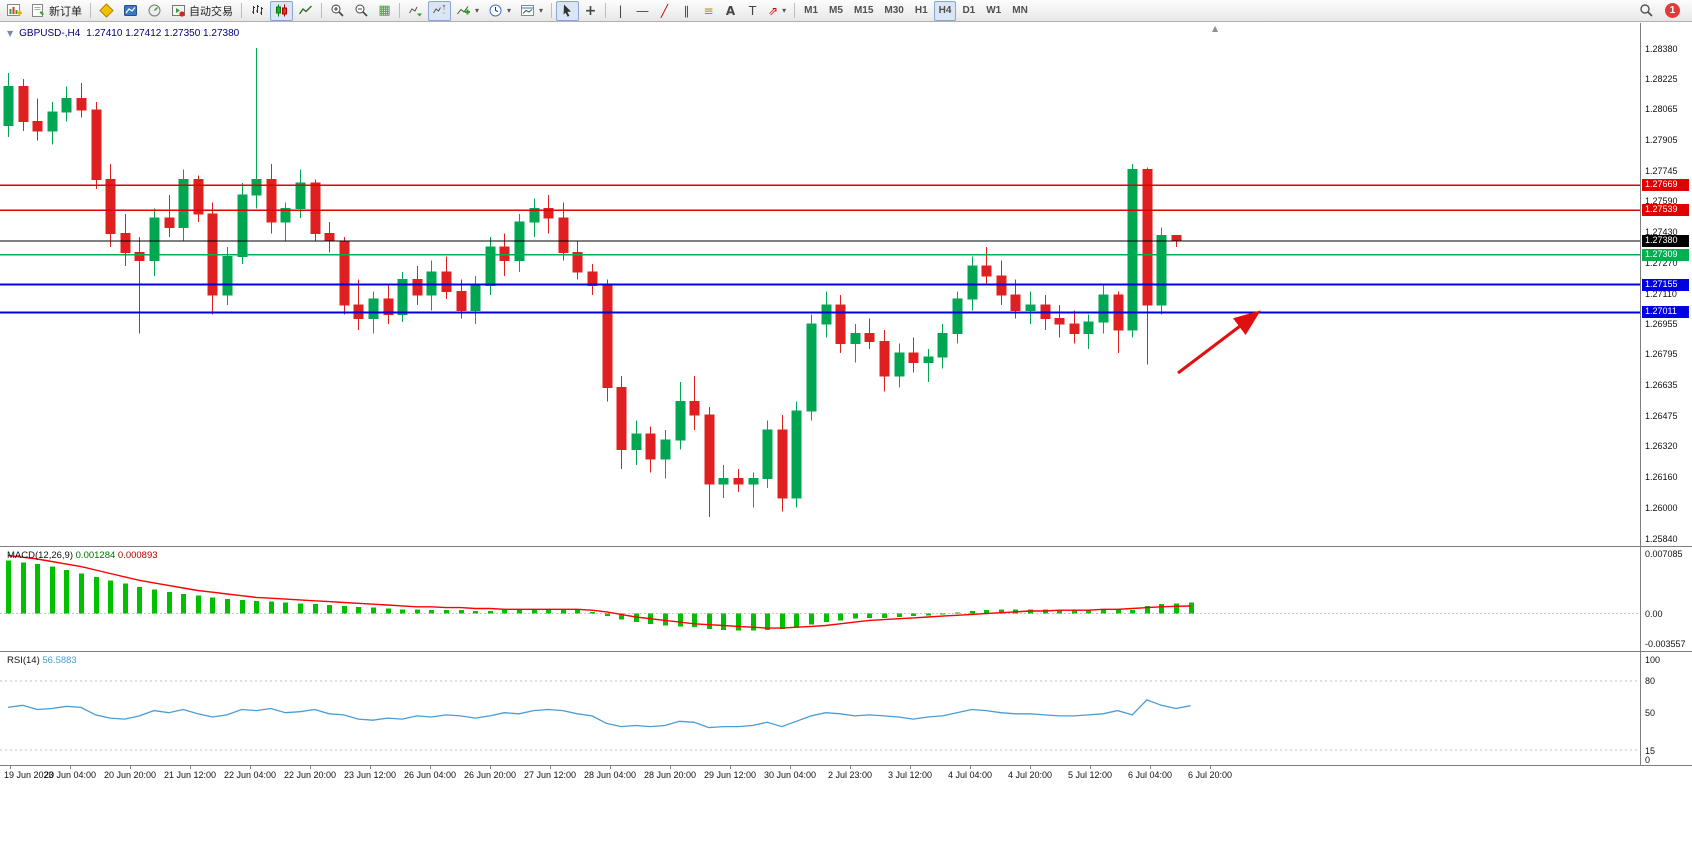  I want to click on search-icon, so click(1646, 10).